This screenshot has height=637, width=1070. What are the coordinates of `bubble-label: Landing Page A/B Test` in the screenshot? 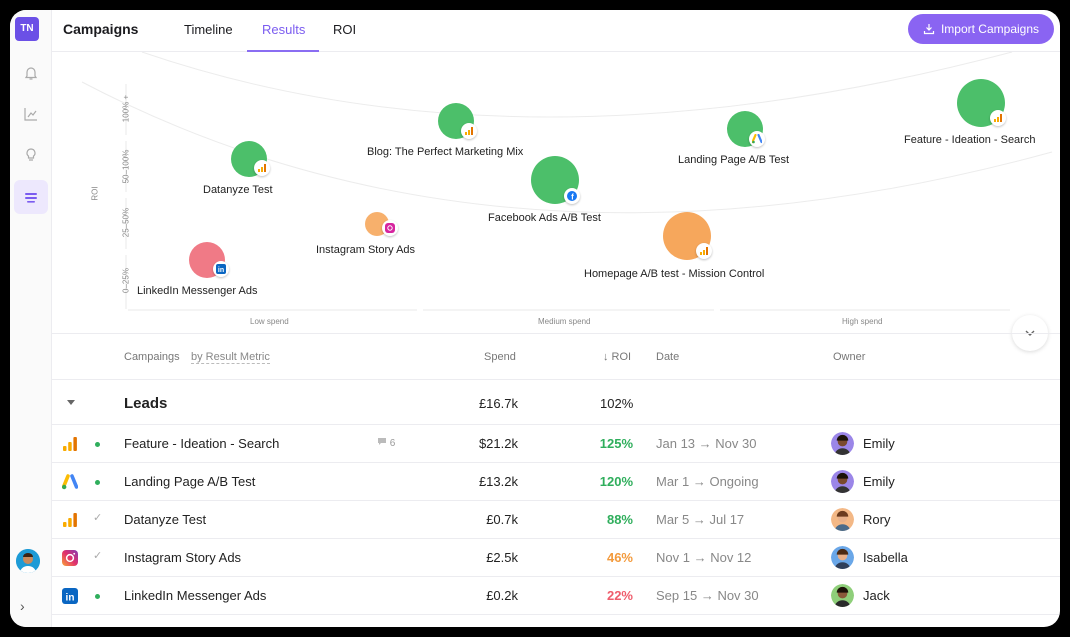 It's located at (734, 160).